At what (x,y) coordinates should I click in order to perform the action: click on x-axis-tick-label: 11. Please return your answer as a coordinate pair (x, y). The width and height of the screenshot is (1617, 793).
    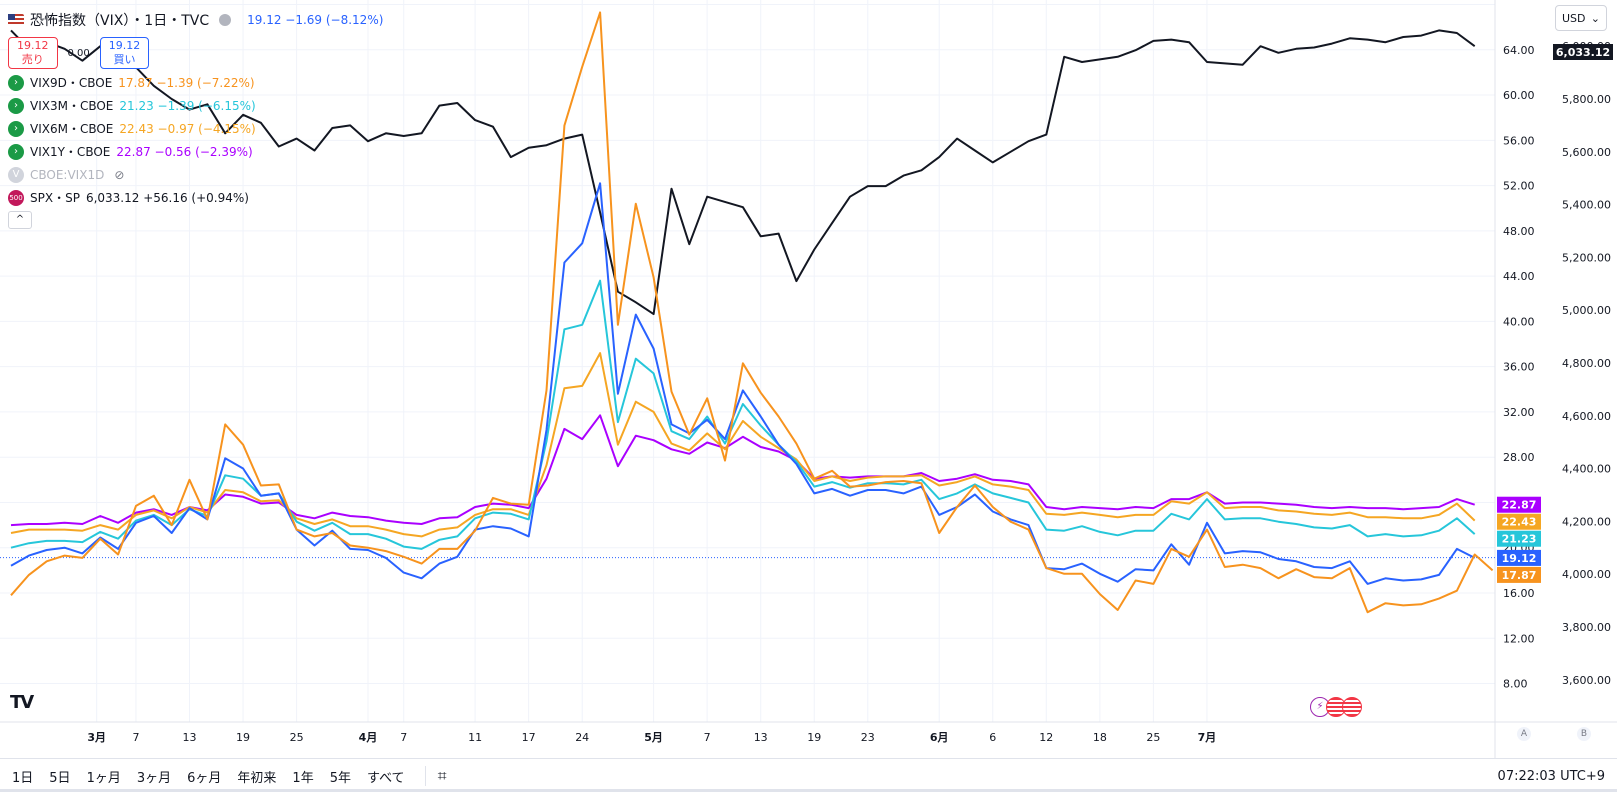
    Looking at the image, I should click on (475, 737).